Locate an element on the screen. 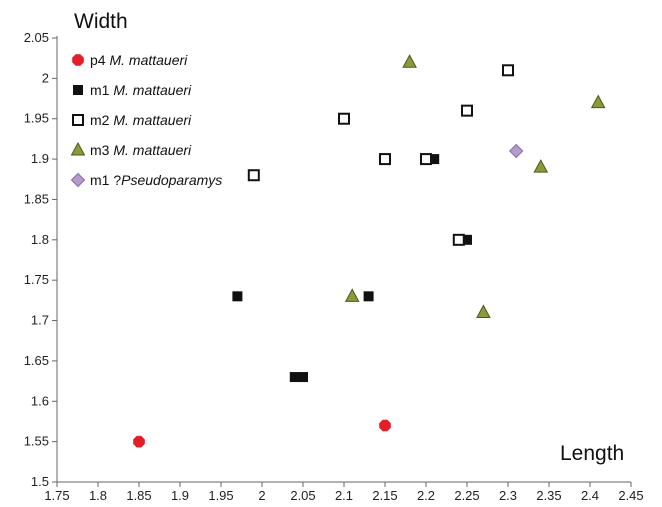 The height and width of the screenshot is (507, 662). x-tick-label: 2 is located at coordinates (261, 495).